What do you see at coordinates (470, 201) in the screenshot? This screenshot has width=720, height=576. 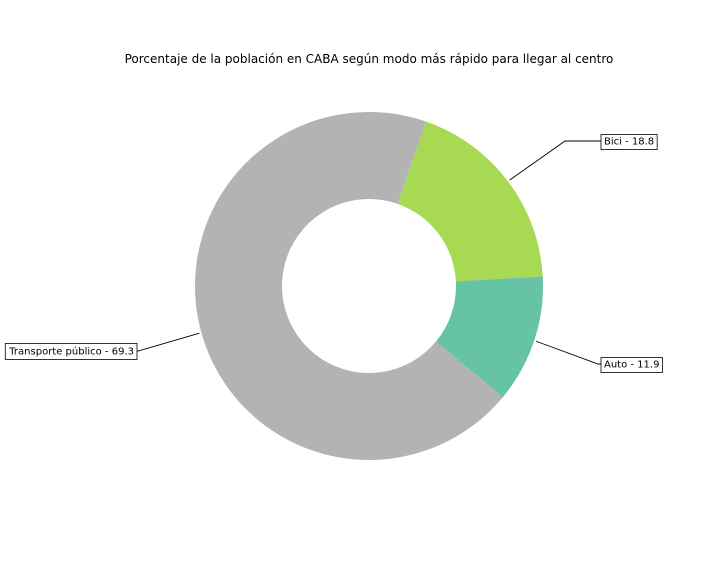 I see `slice-bici` at bounding box center [470, 201].